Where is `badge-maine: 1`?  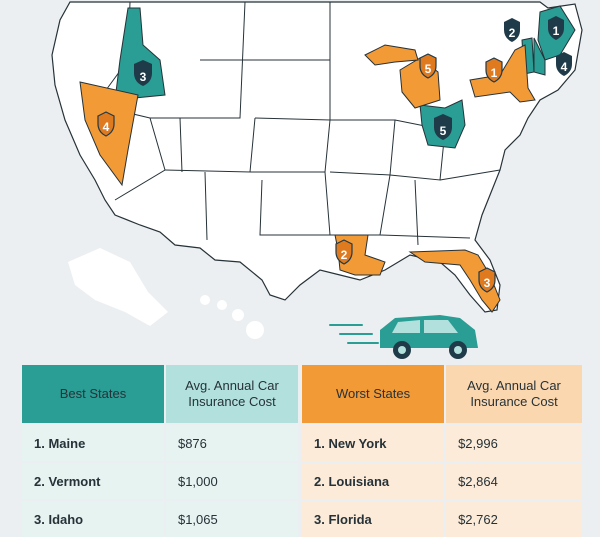 badge-maine: 1 is located at coordinates (556, 28).